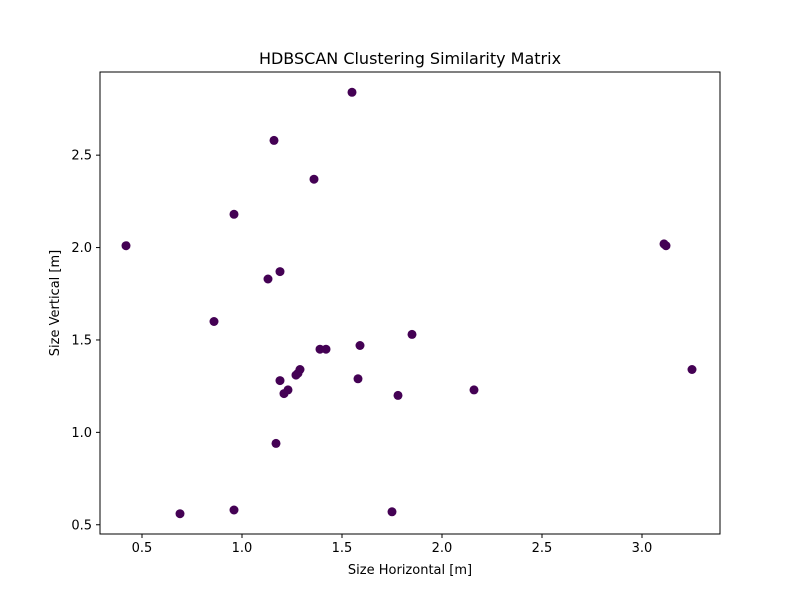 The width and height of the screenshot is (800, 600). Describe the element at coordinates (410, 570) in the screenshot. I see `x-axis-label: Size Horizontal [m]` at that location.